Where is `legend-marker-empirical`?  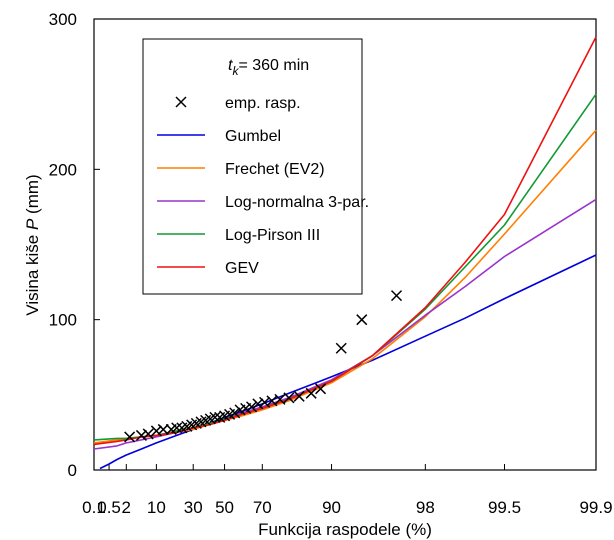 legend-marker-empirical is located at coordinates (181, 102).